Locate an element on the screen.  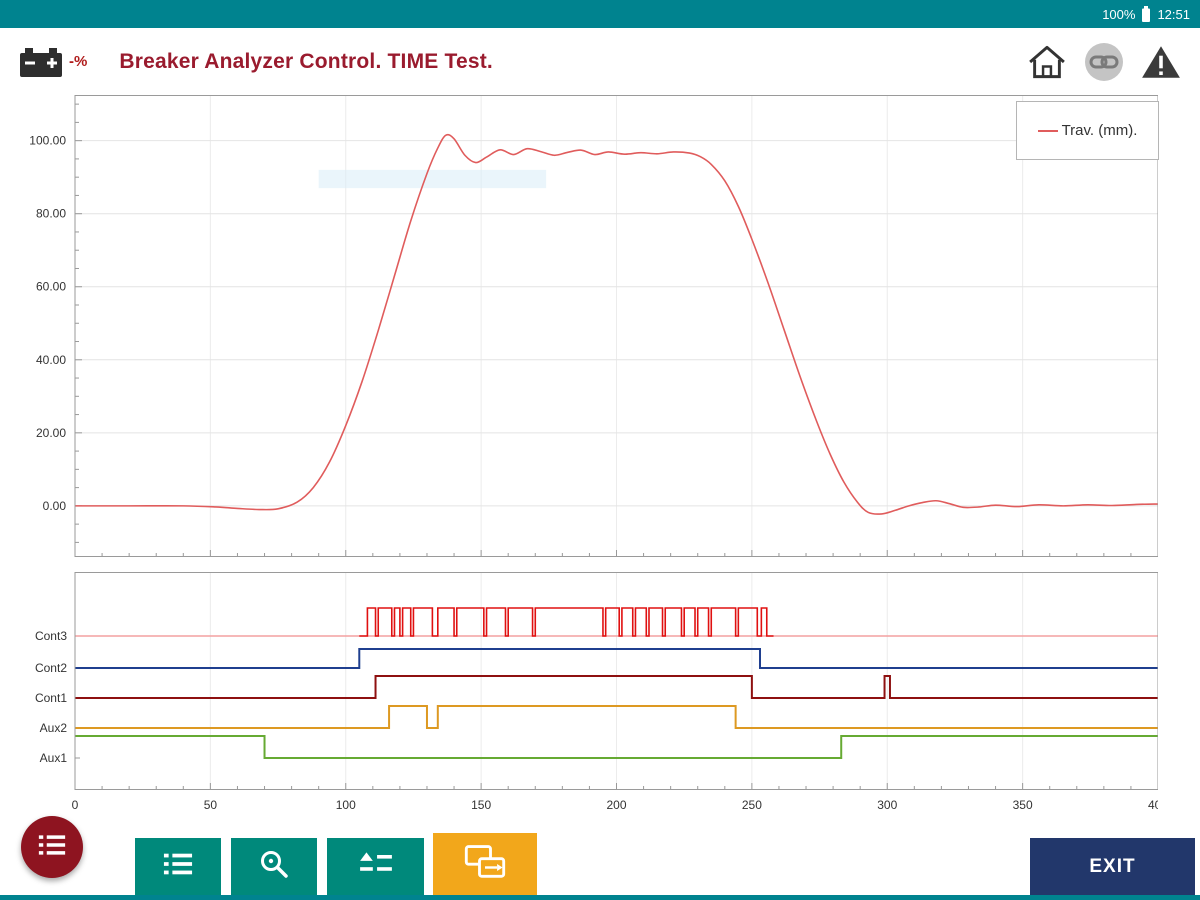
svg-text: 350 is located at coordinates (1023, 805).